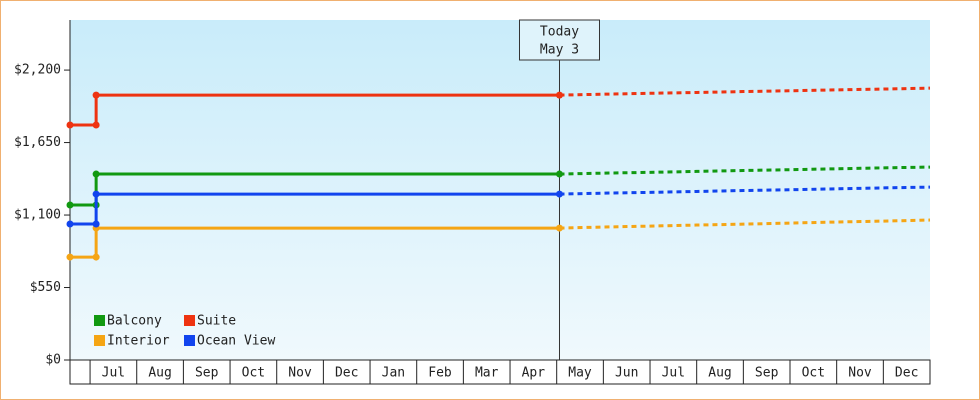 This screenshot has height=400, width=980. I want to click on today-label: May 3, so click(559, 50).